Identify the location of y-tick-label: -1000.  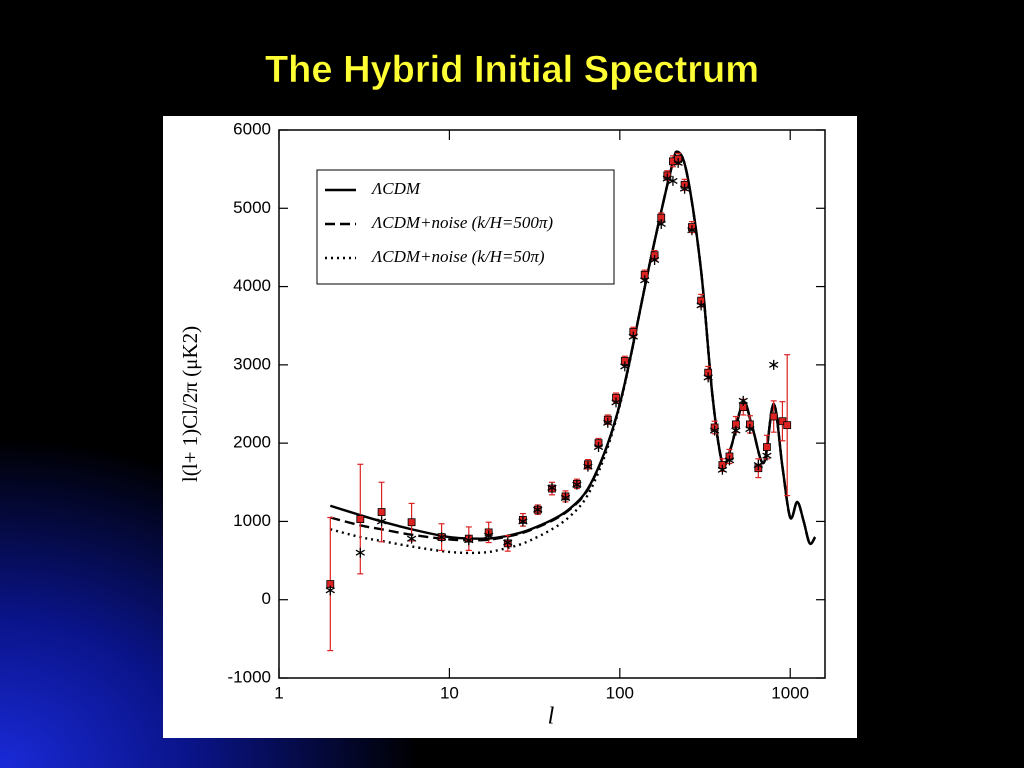
(249, 676).